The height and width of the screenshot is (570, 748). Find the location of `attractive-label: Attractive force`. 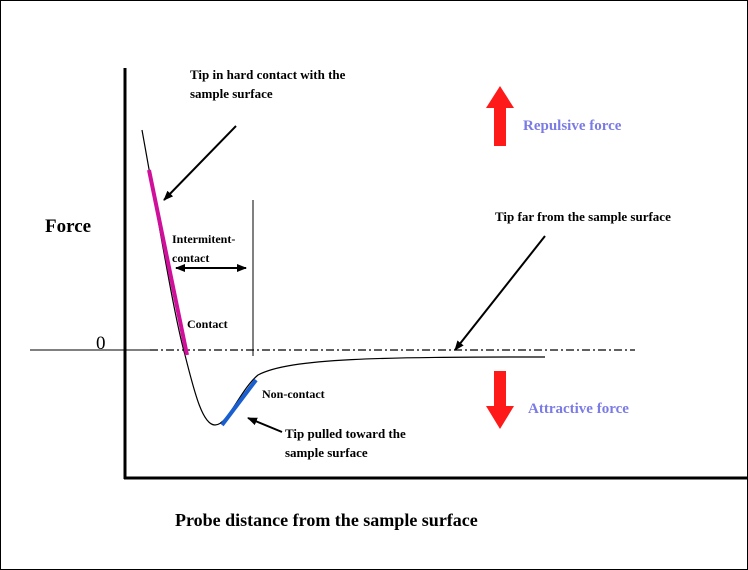

attractive-label: Attractive force is located at coordinates (578, 409).